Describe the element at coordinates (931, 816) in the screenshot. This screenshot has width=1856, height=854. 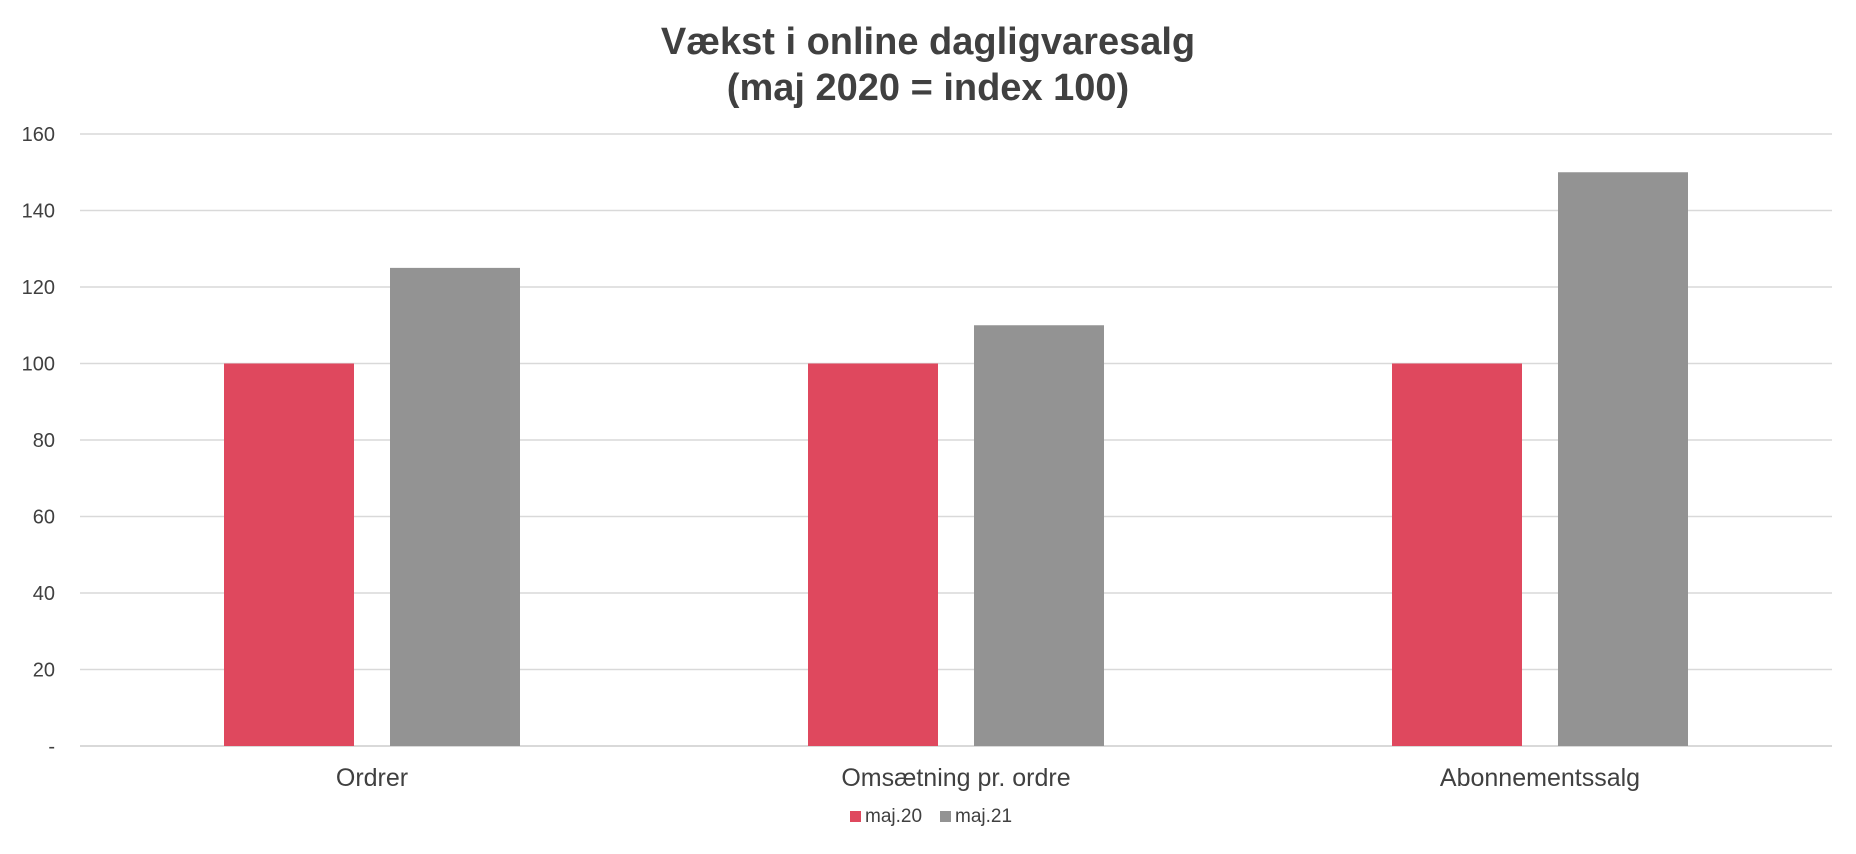
I see `legend: maj.20 maj.21` at that location.